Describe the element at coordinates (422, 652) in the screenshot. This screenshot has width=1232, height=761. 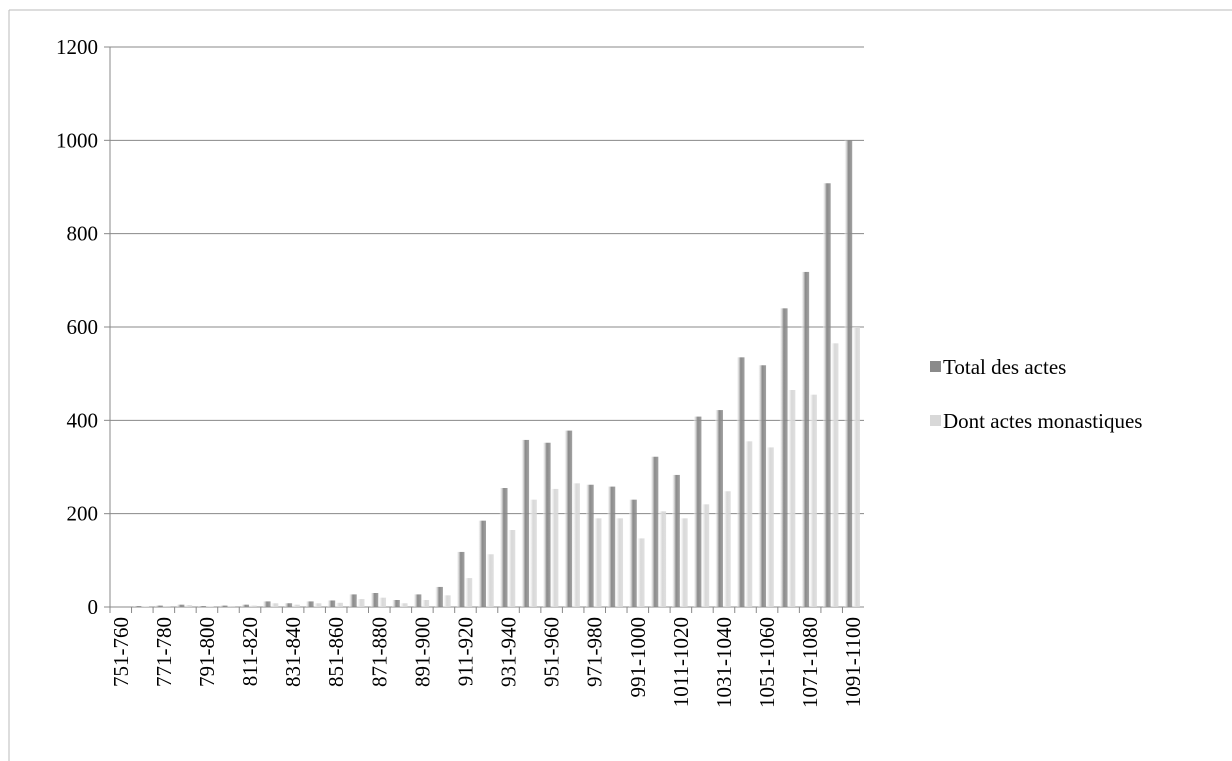
I see `x-tick-label: 891-900` at that location.